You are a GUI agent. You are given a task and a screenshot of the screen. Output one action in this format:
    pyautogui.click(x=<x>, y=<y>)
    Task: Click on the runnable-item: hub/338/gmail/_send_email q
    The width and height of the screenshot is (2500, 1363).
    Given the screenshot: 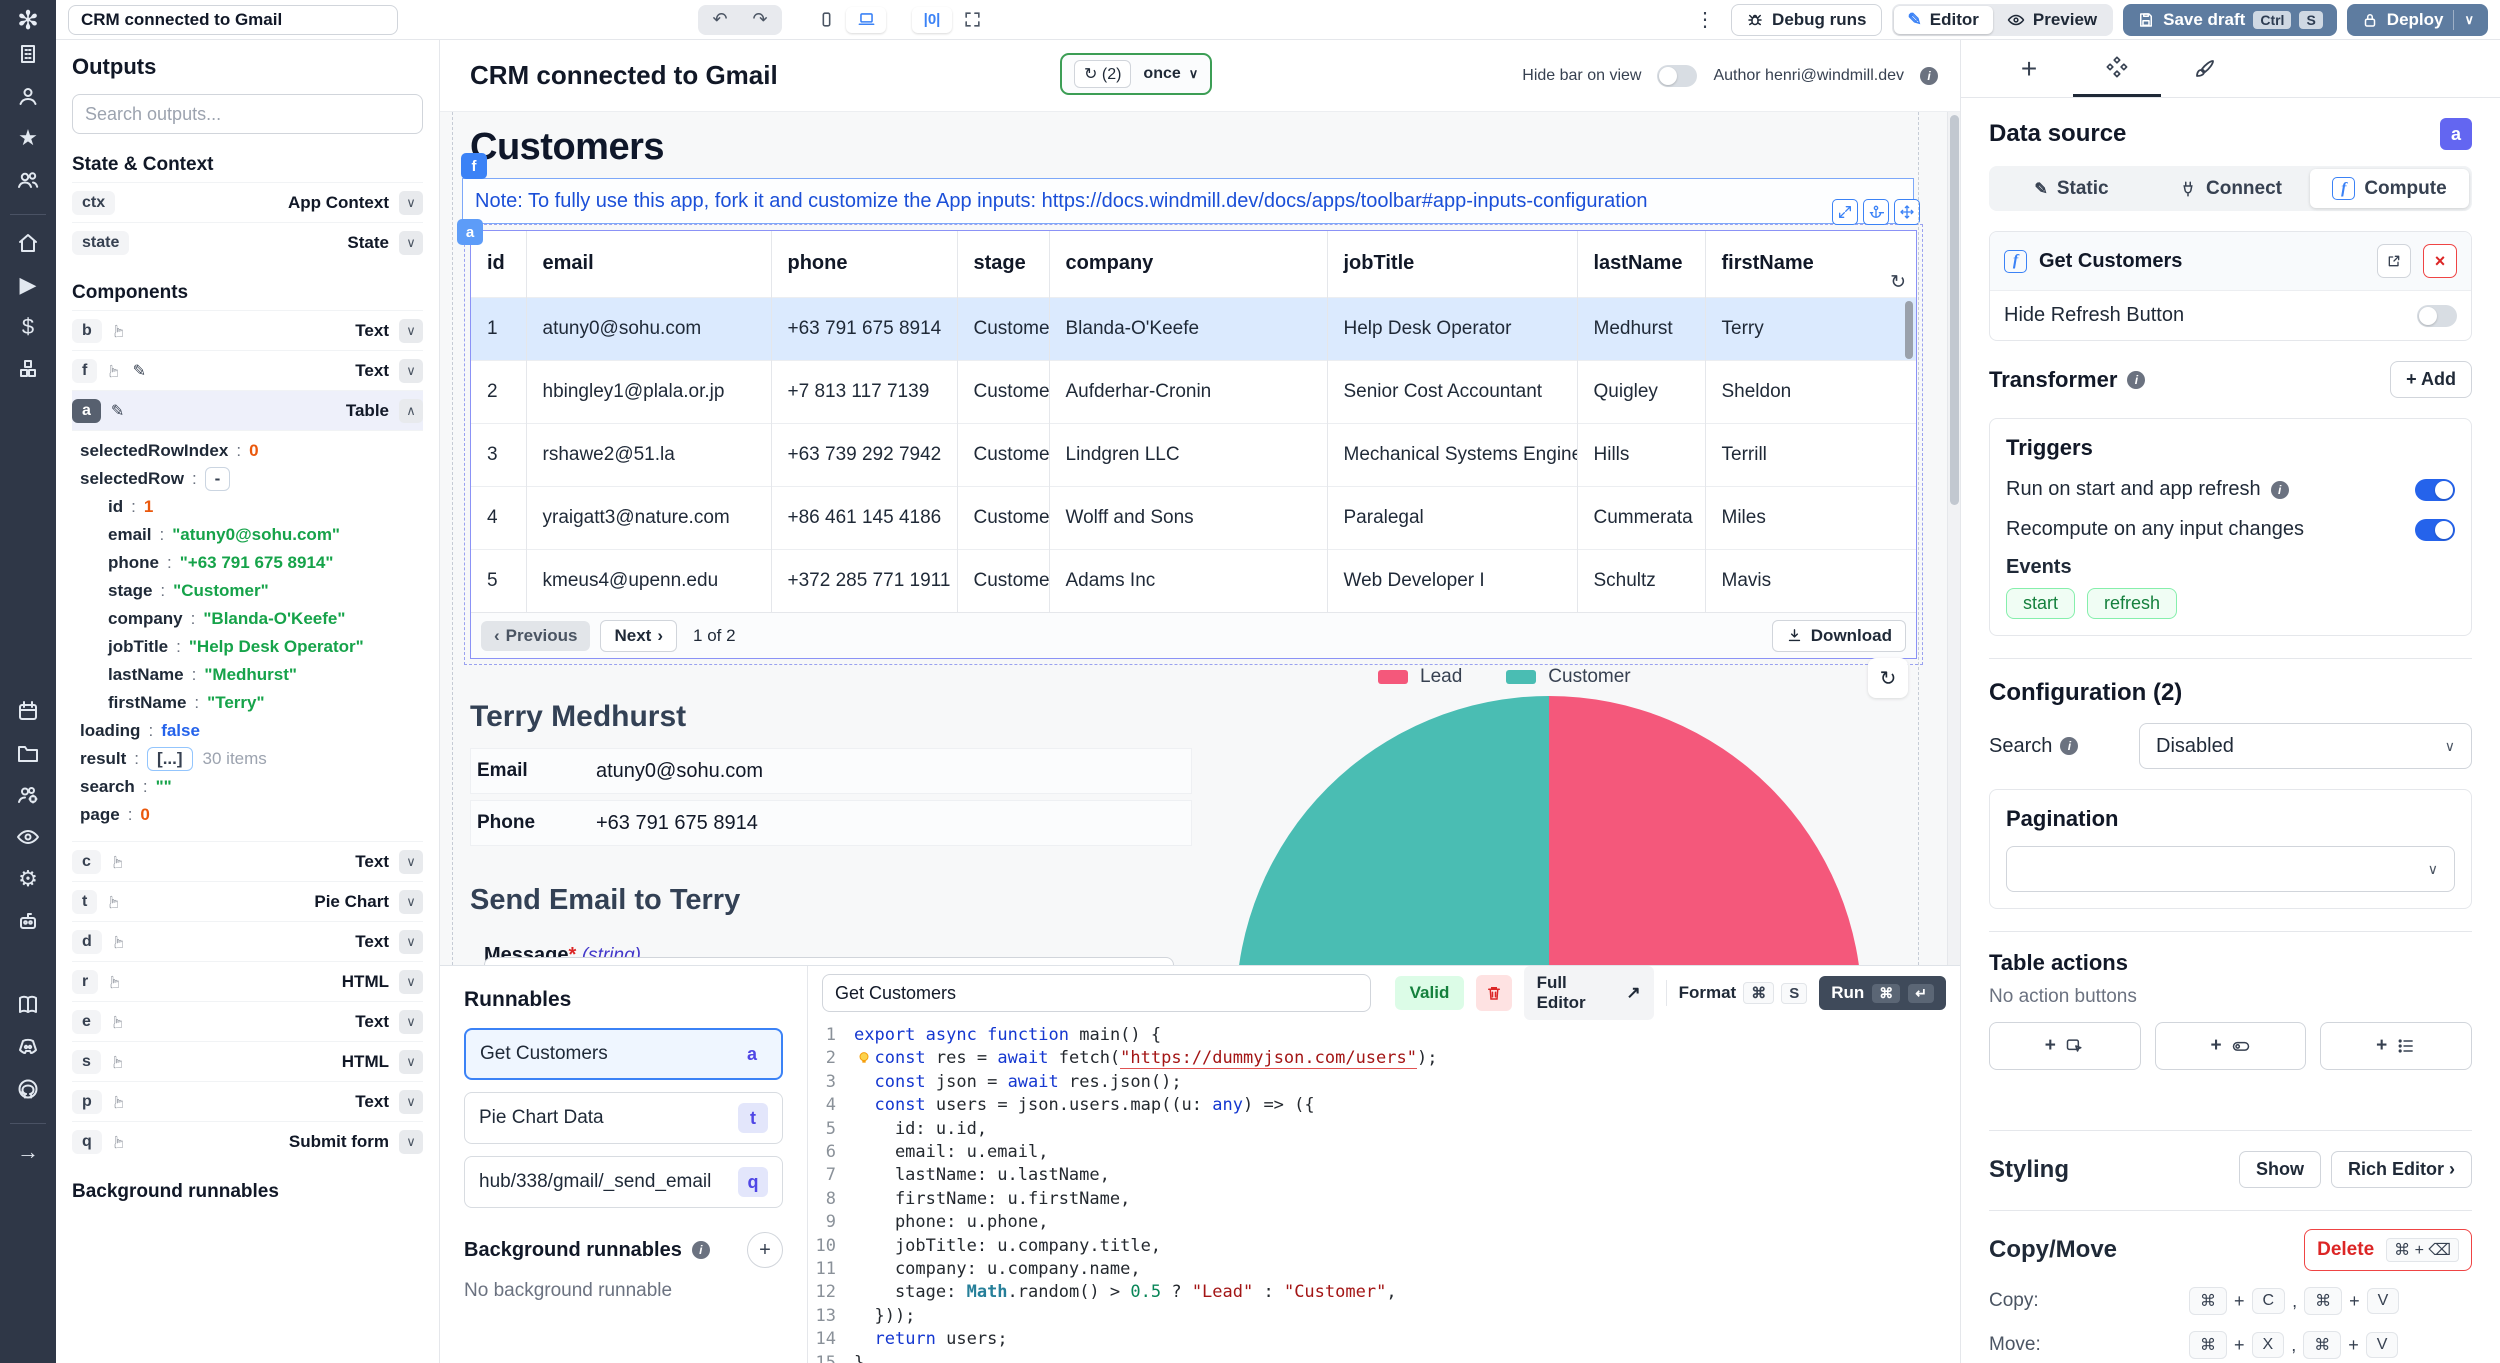 What is the action you would take?
    pyautogui.click(x=623, y=1182)
    